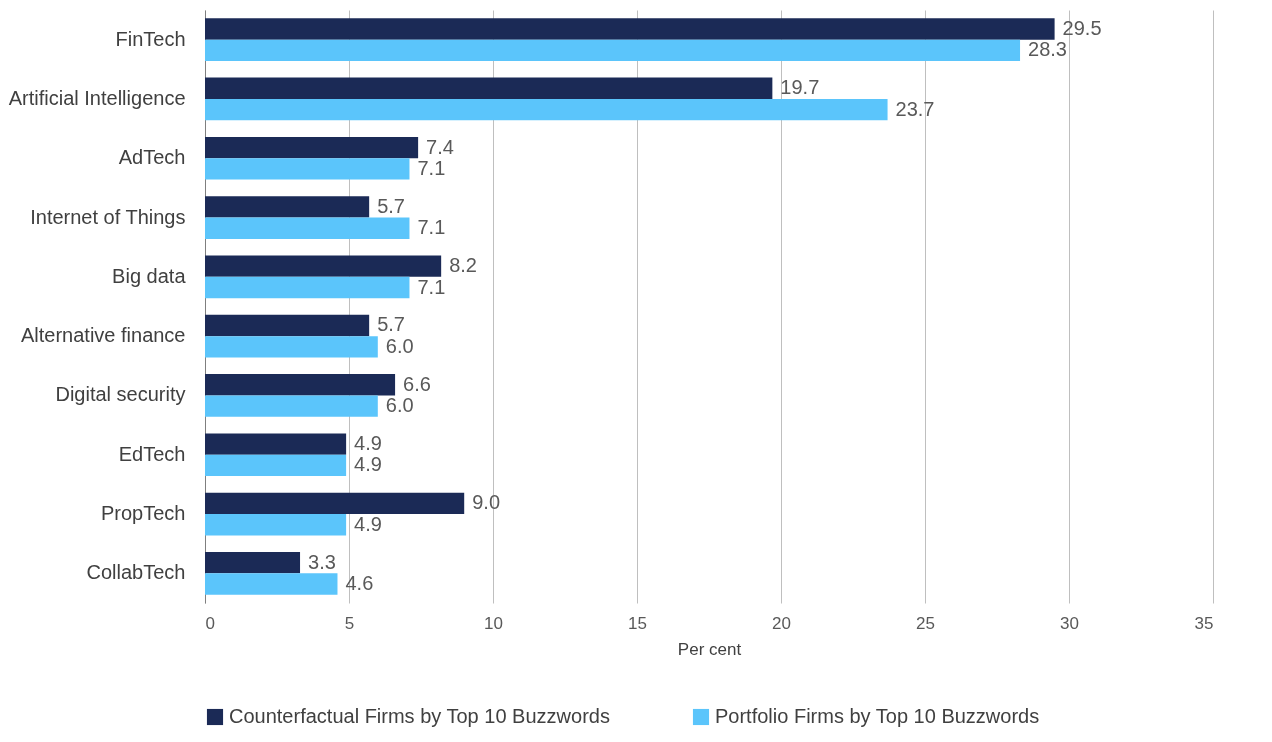 The height and width of the screenshot is (742, 1272). Describe the element at coordinates (120, 394) in the screenshot. I see `y-tick-label: Digital security` at that location.